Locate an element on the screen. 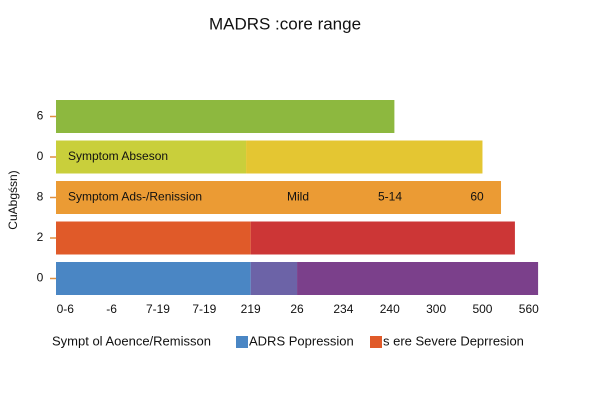 This screenshot has height=420, width=600. y-tick-label: 6 is located at coordinates (40, 116).